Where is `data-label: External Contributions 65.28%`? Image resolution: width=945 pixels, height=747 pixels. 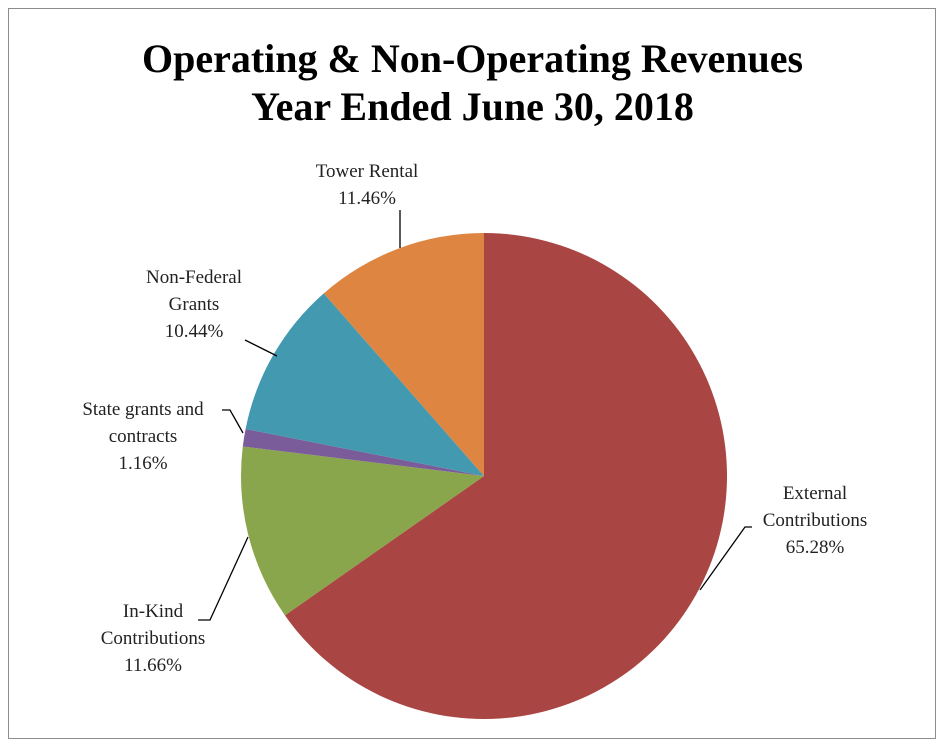
data-label: External Contributions 65.28% is located at coordinates (815, 520).